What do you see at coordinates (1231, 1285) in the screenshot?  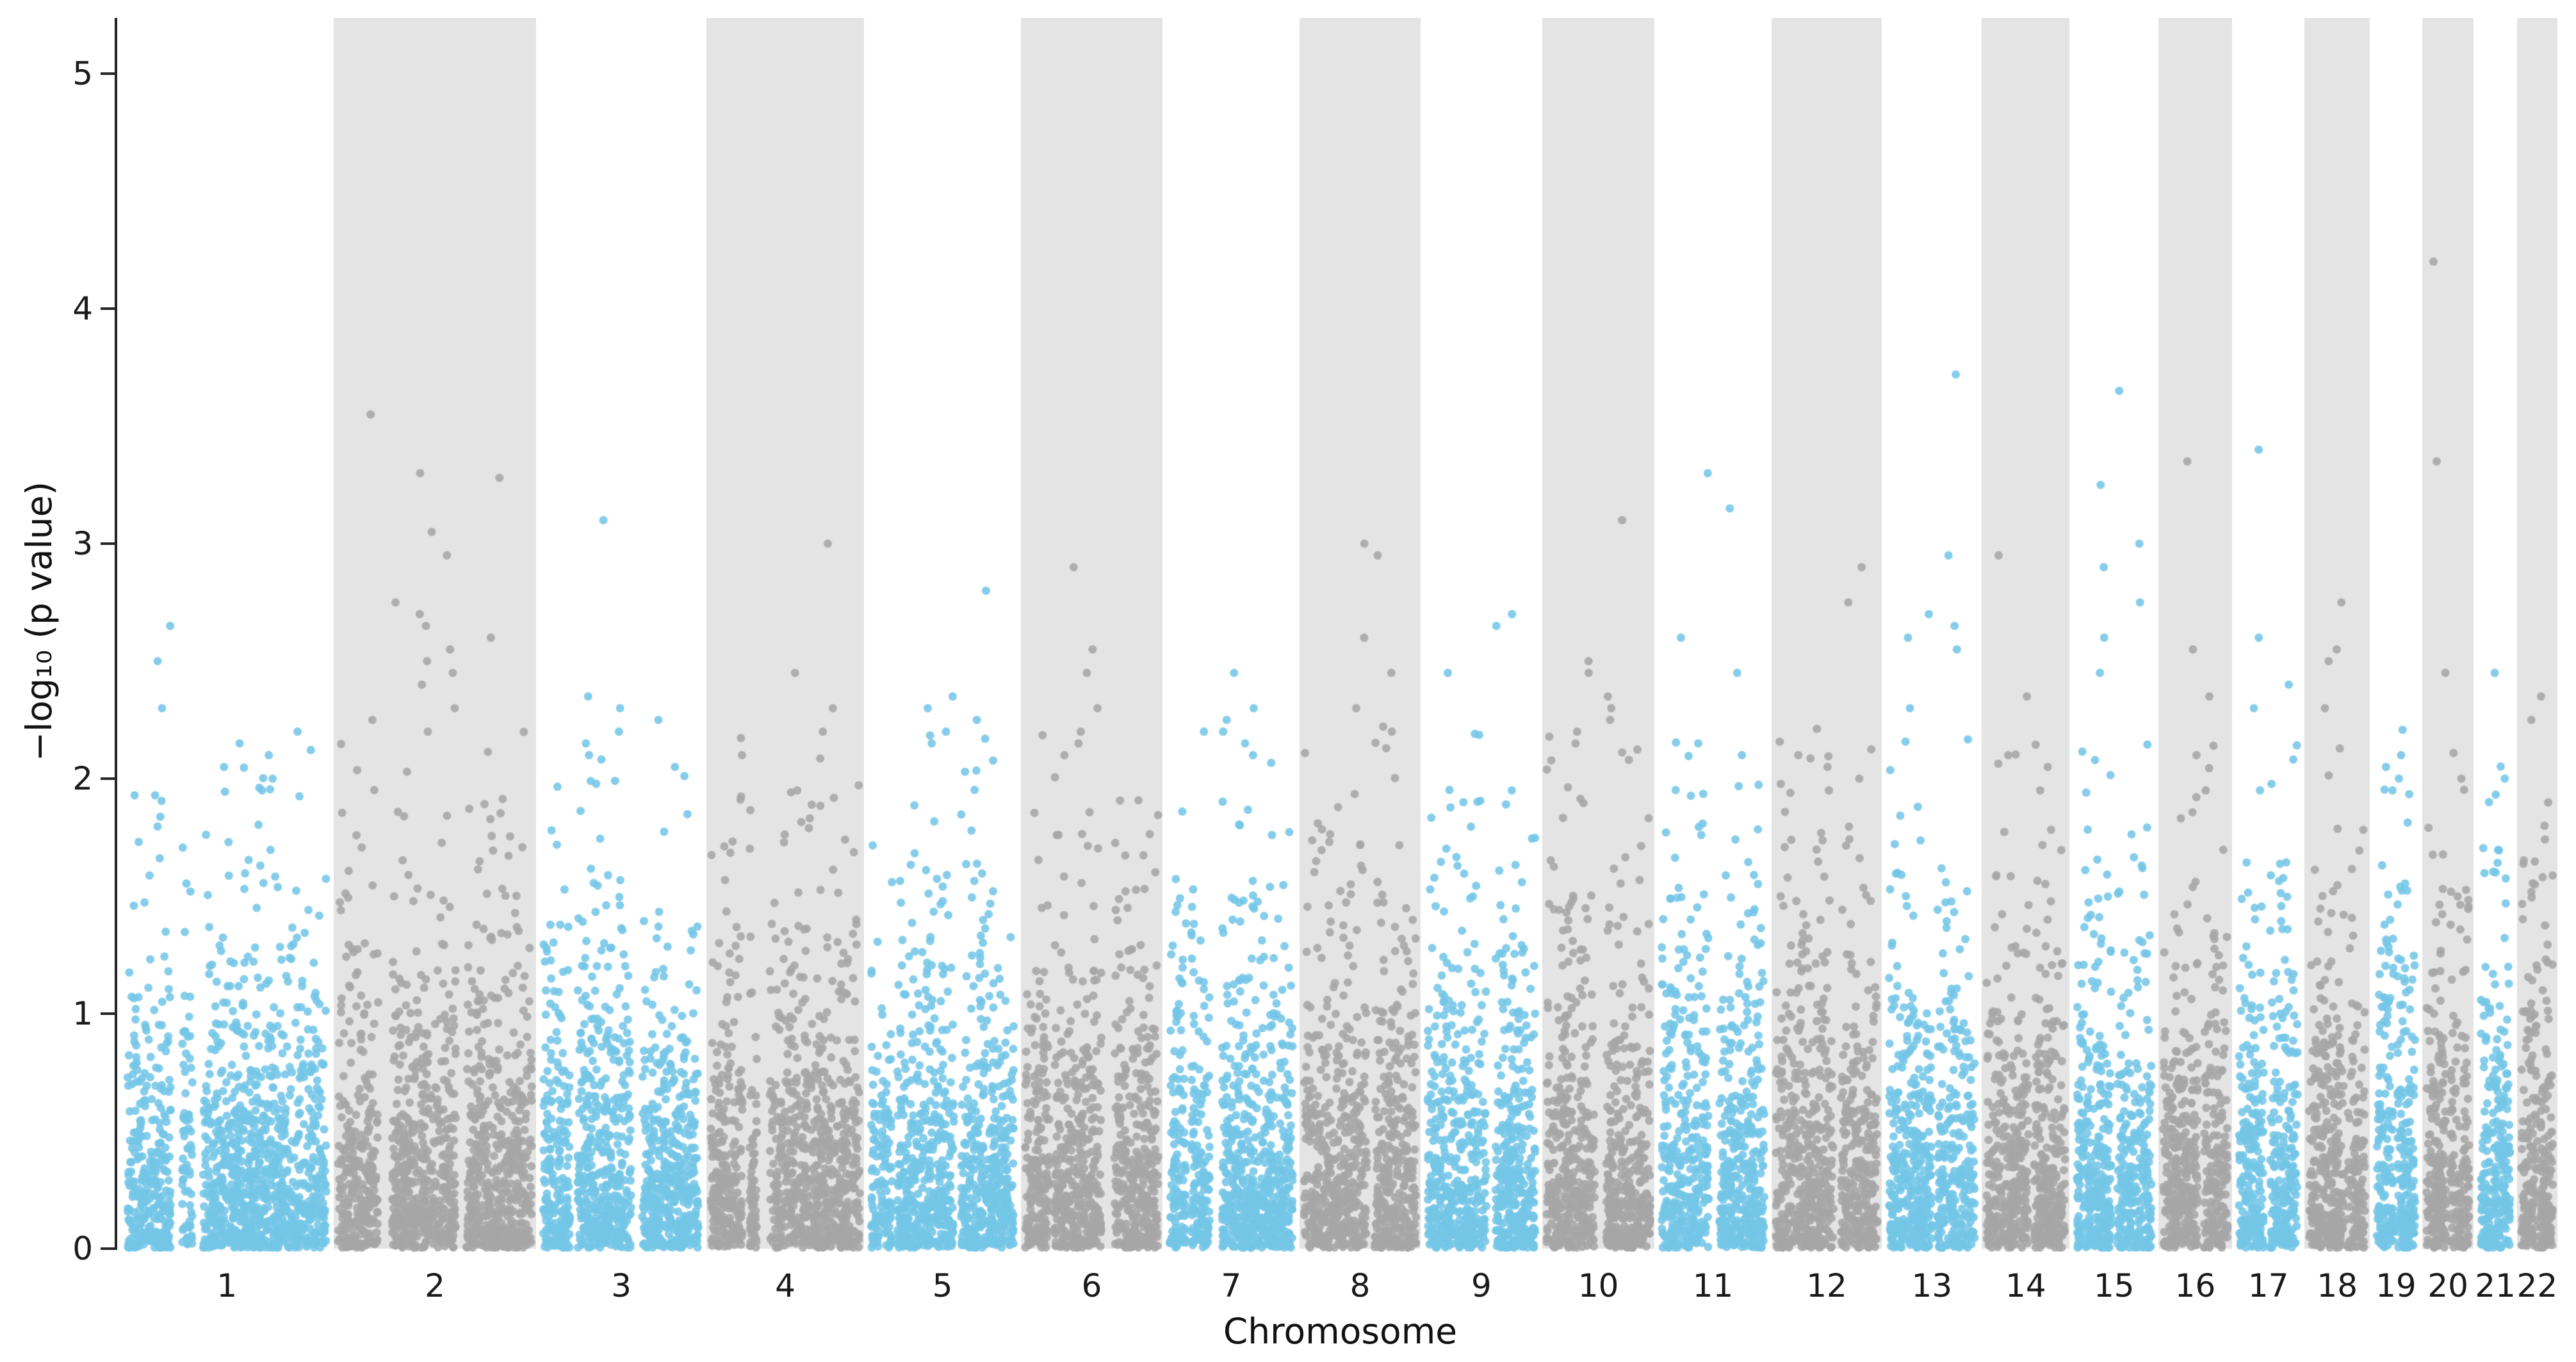 I see `x-tick-label-chr7: 7` at bounding box center [1231, 1285].